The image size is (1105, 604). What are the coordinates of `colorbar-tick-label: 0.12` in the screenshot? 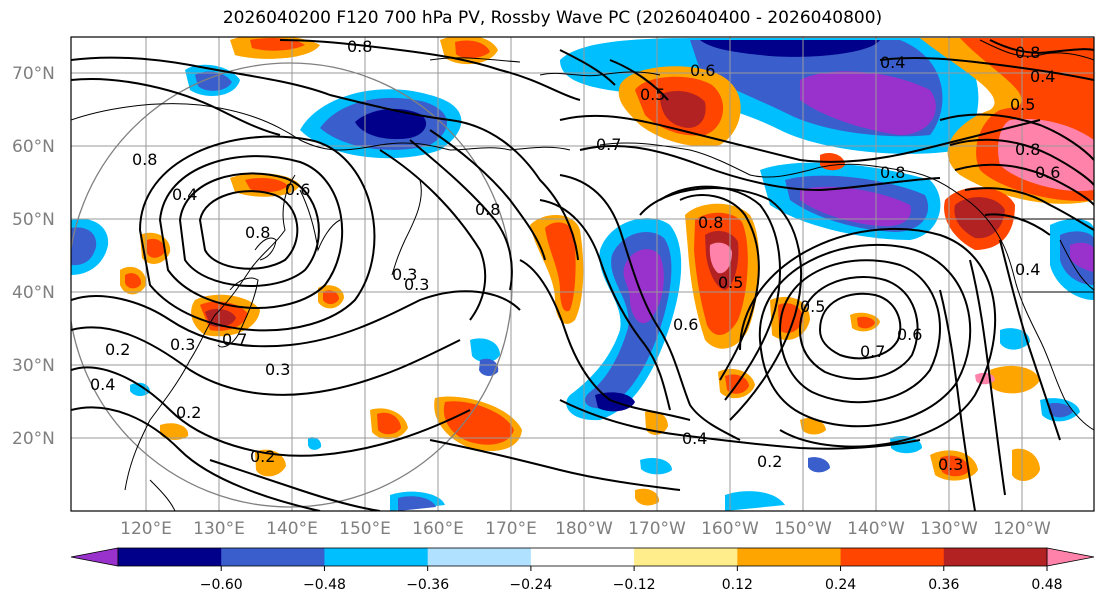 It's located at (737, 585).